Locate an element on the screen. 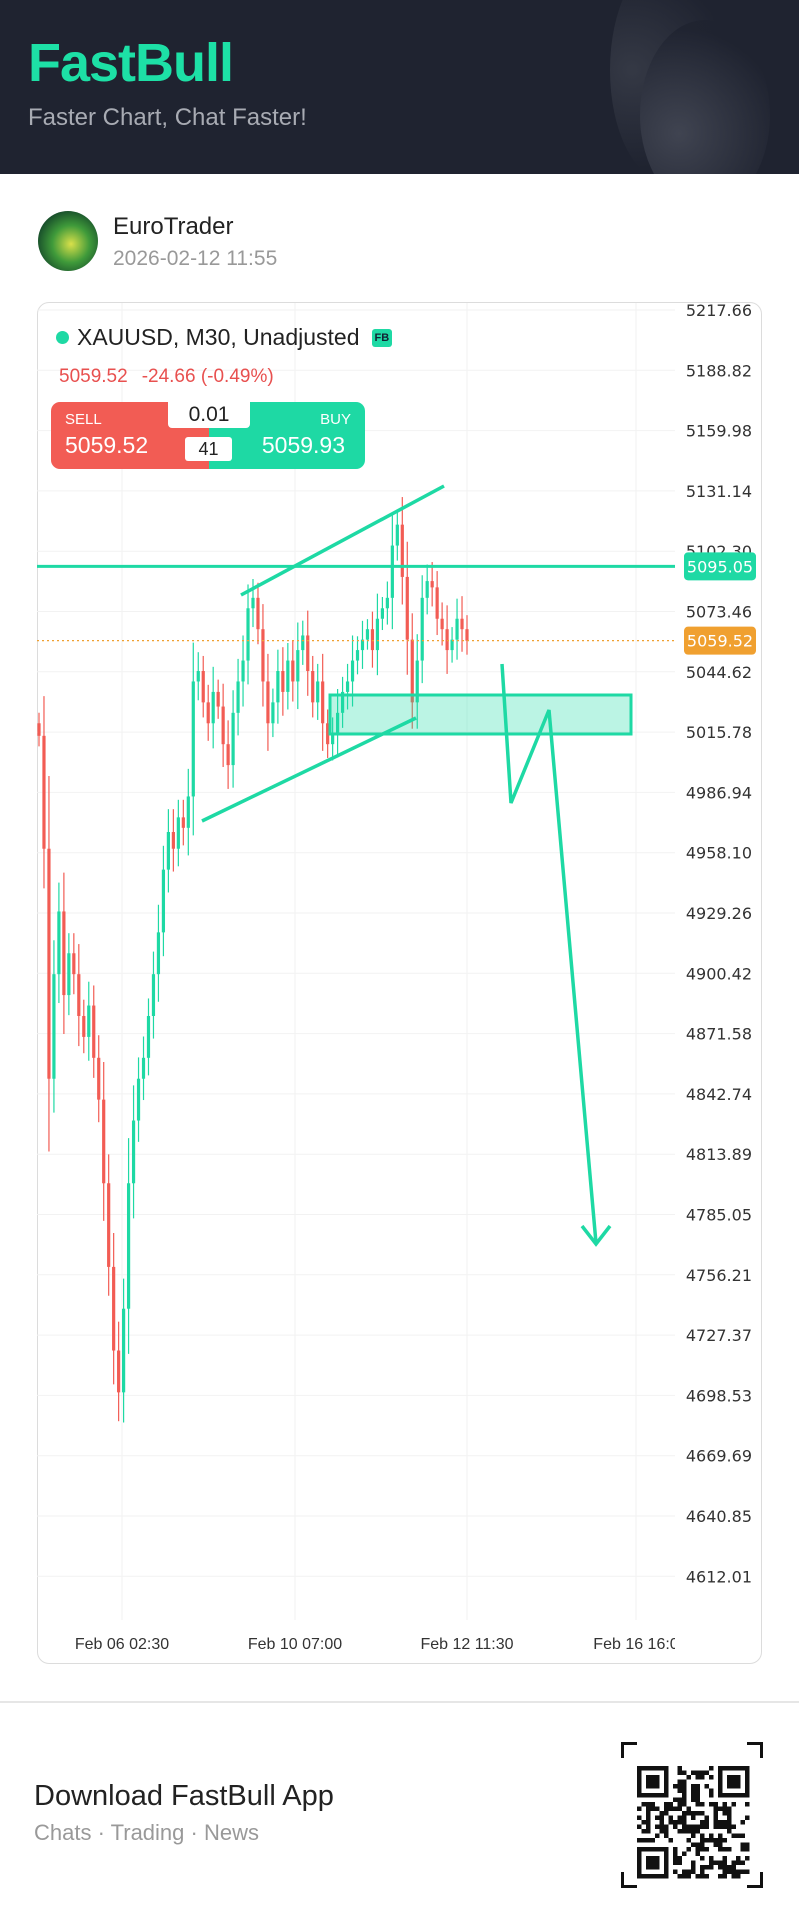 This screenshot has width=799, height=1920. price-tick-label: 4986.94 is located at coordinates (719, 792).